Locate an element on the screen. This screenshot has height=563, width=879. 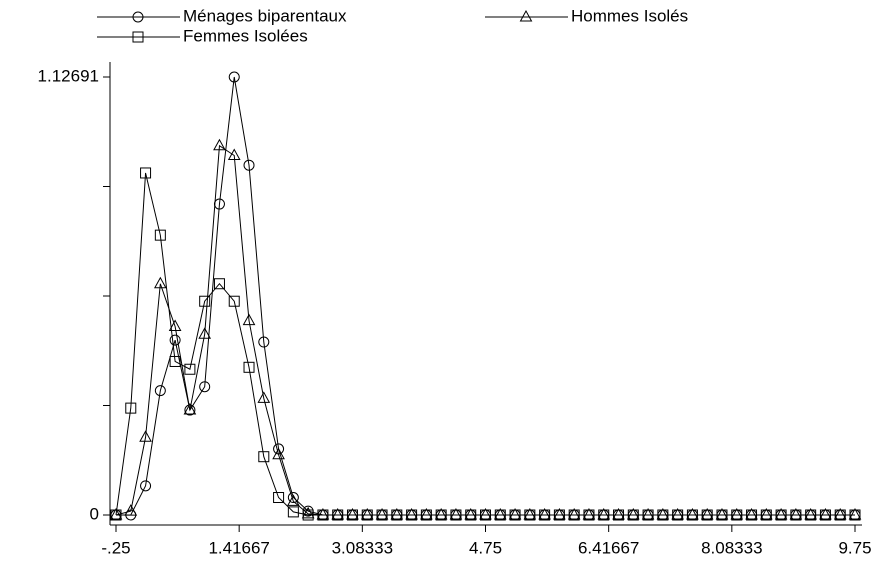
legend-label: Femmes Isolées is located at coordinates (245, 35).